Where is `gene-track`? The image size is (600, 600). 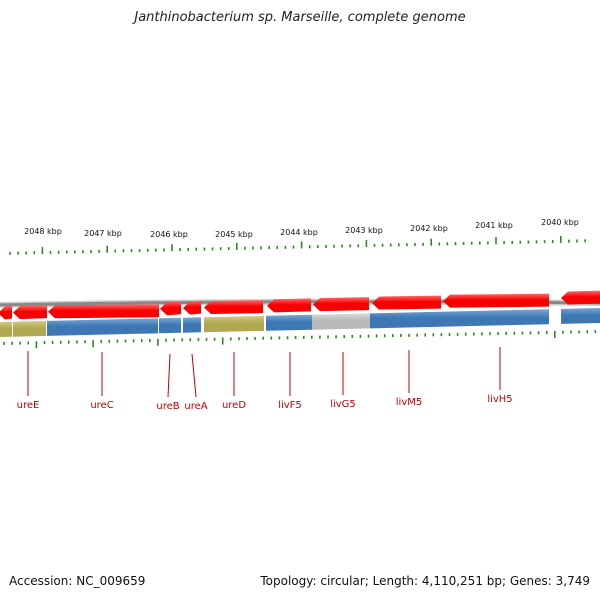 gene-track is located at coordinates (300, 305).